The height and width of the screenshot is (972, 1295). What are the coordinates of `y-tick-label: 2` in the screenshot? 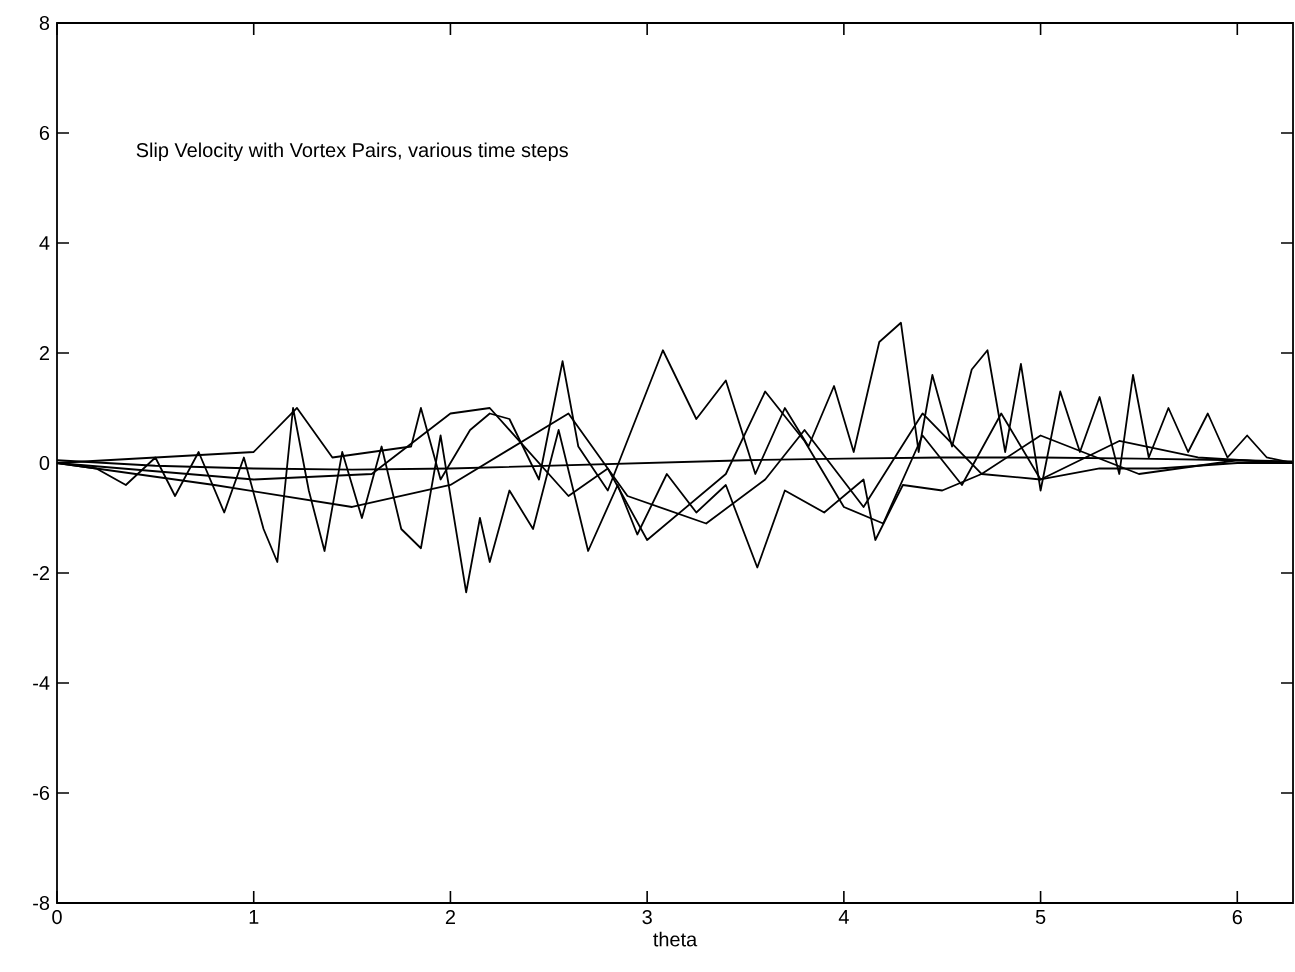 It's located at (44, 353).